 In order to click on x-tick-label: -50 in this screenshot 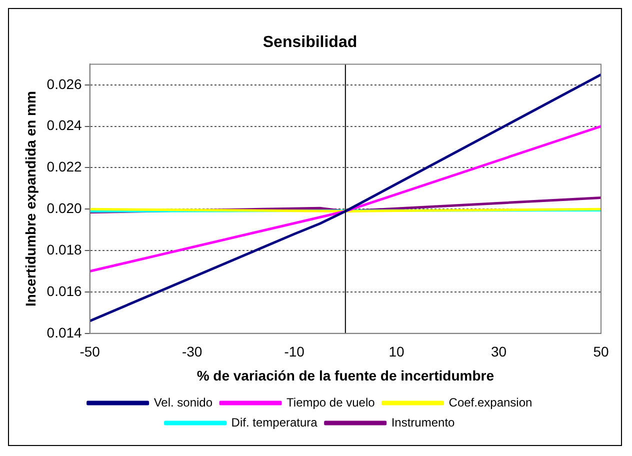, I will do `click(90, 352)`.